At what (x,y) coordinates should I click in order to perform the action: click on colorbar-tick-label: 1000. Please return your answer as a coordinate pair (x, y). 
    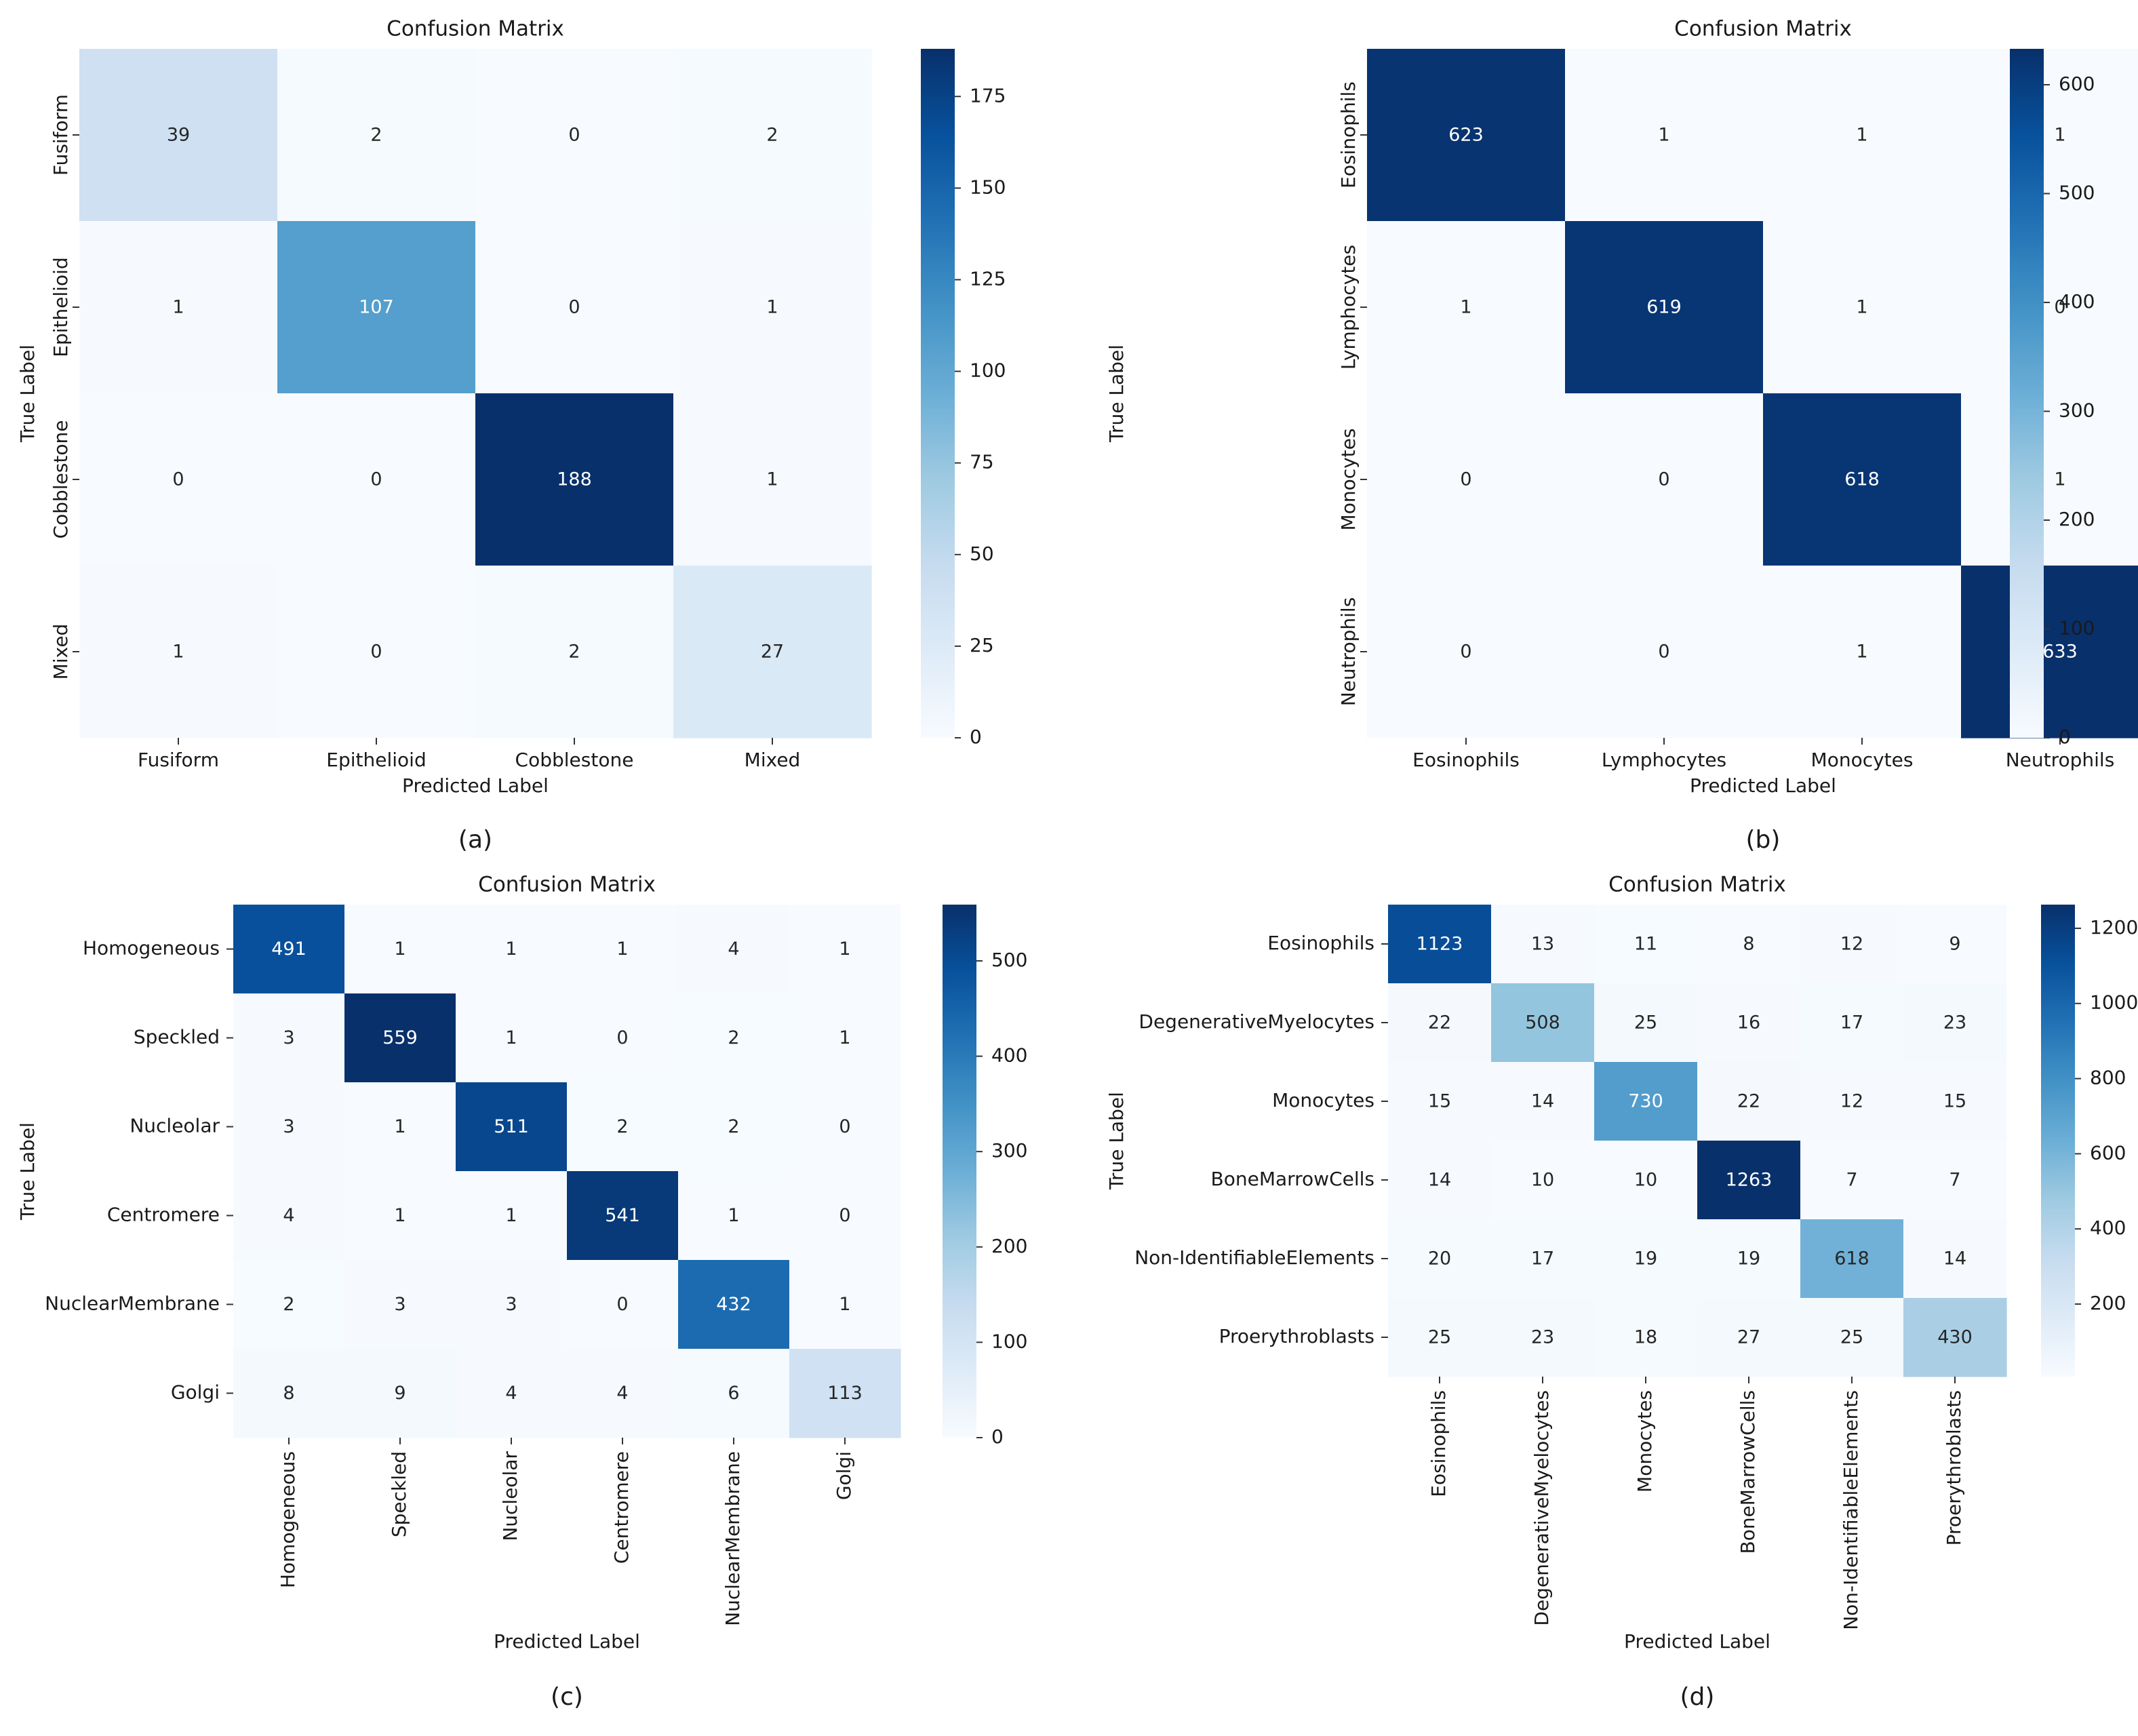
    Looking at the image, I should click on (2114, 1002).